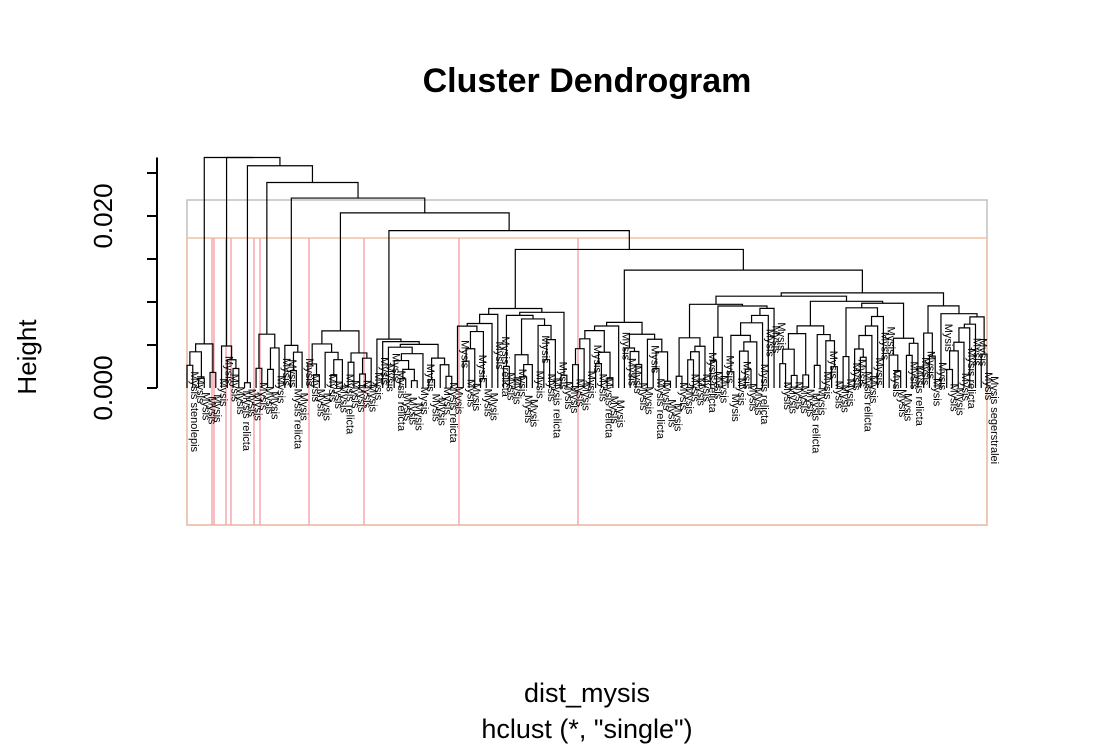 The height and width of the screenshot is (752, 1098). Describe the element at coordinates (27, 357) in the screenshot. I see `y-axis-label: Height` at that location.